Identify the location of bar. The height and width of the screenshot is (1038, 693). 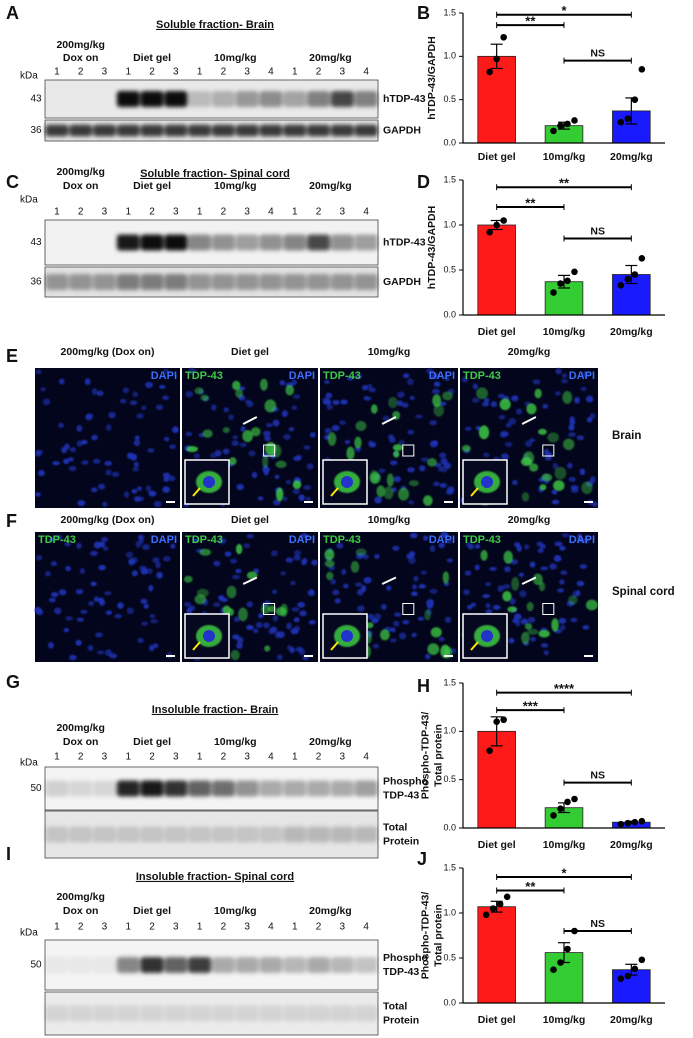
(496, 779).